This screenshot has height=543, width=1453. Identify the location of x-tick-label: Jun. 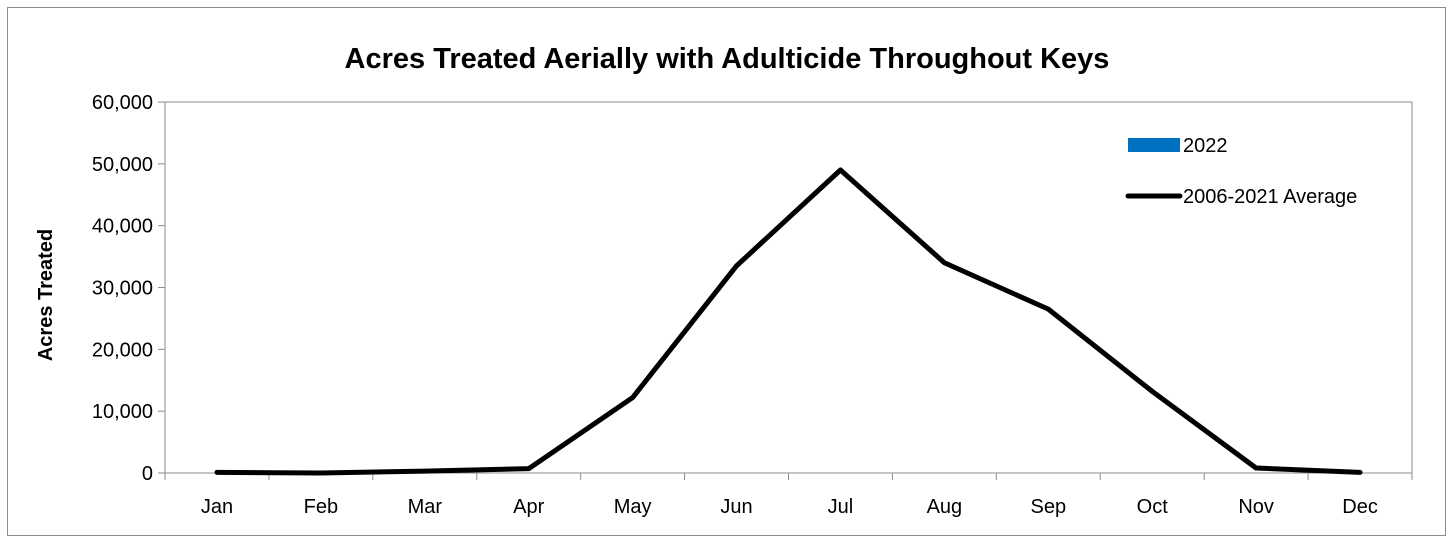
(736, 507).